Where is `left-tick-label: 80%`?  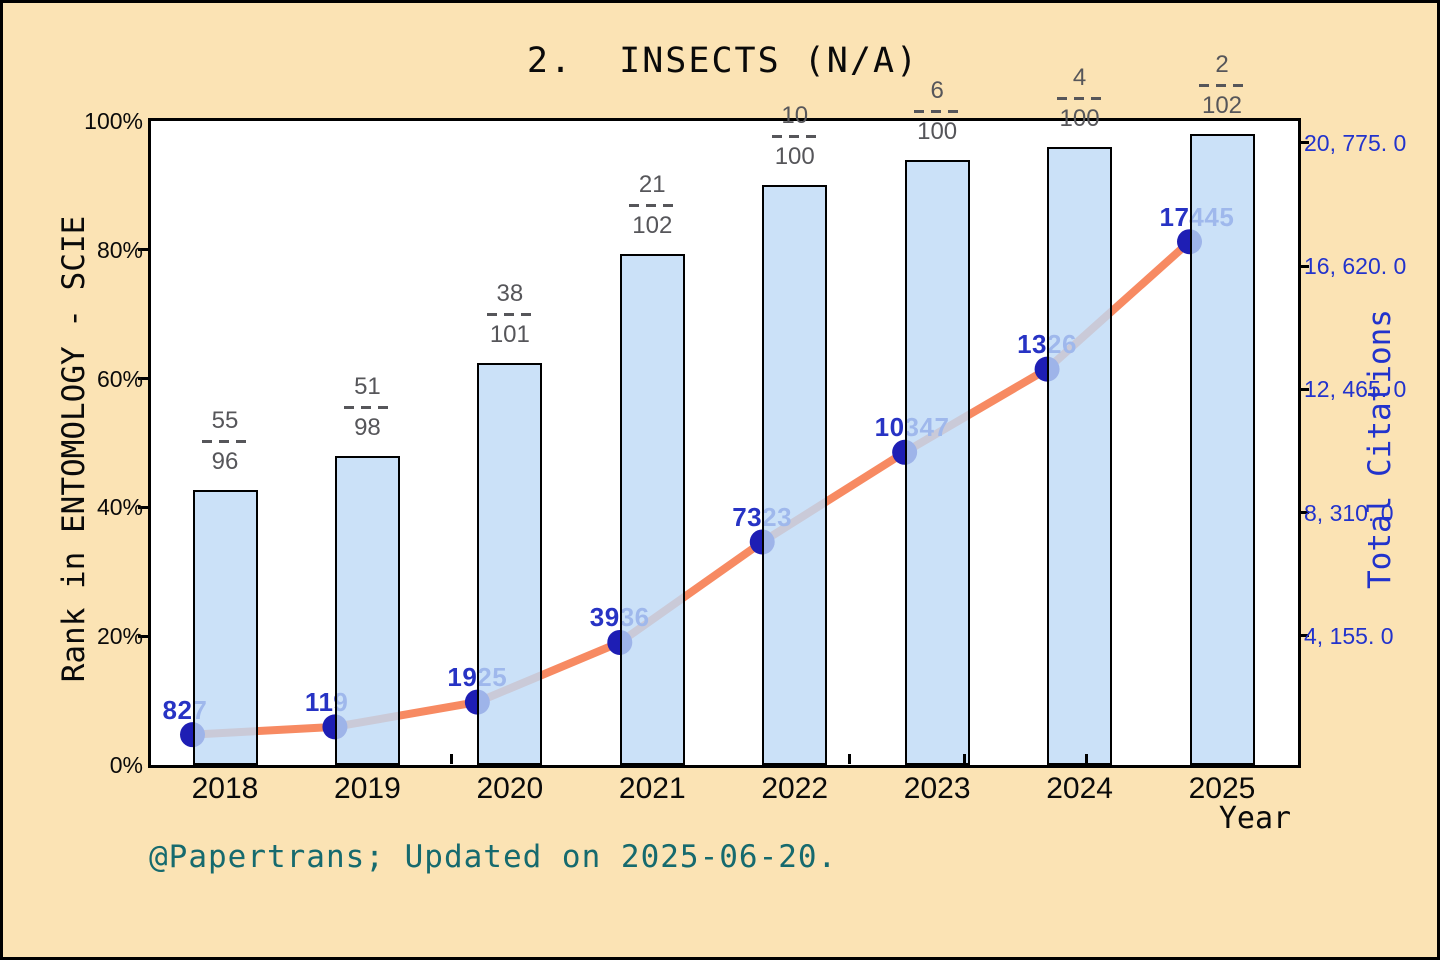
left-tick-label: 80% is located at coordinates (119, 249).